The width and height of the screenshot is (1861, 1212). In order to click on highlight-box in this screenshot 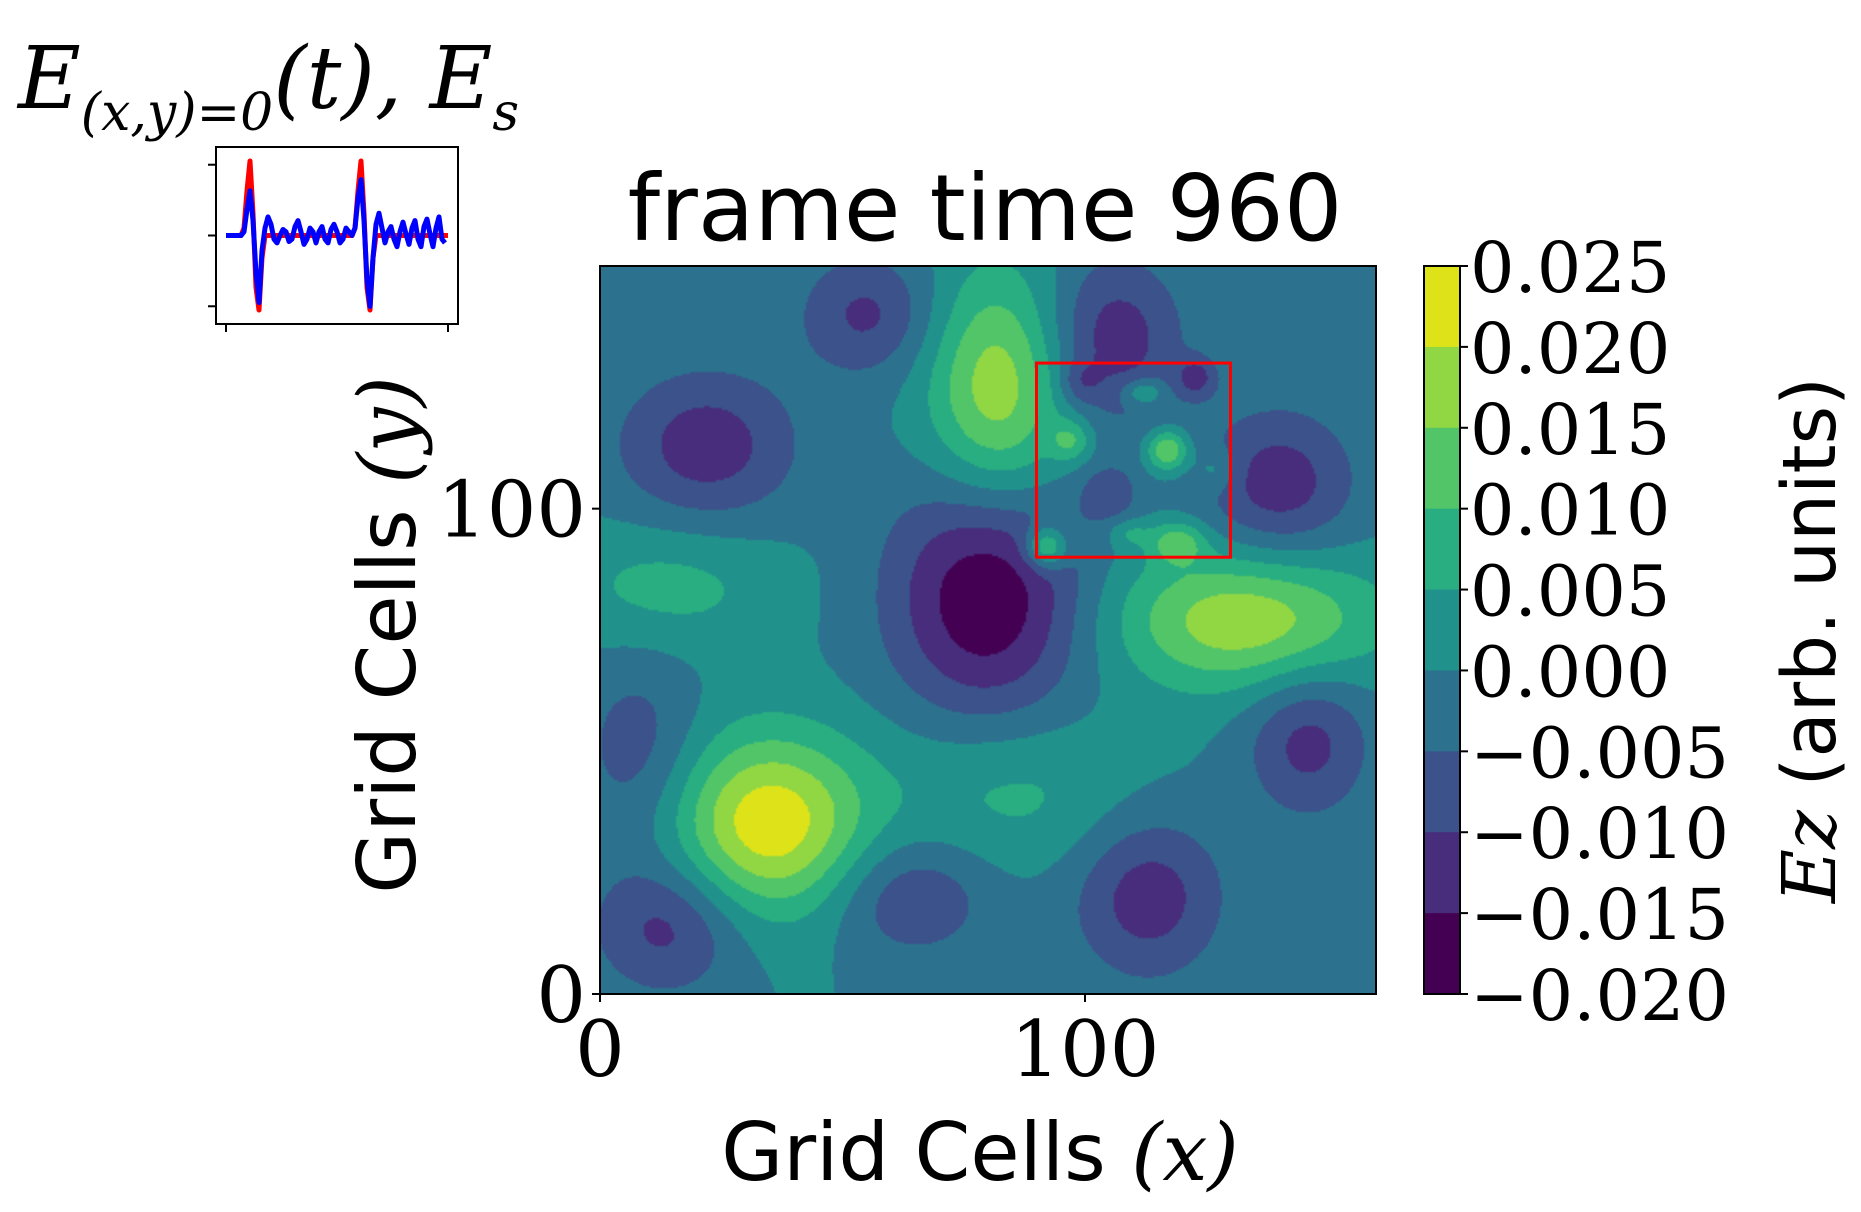, I will do `click(1133, 460)`.